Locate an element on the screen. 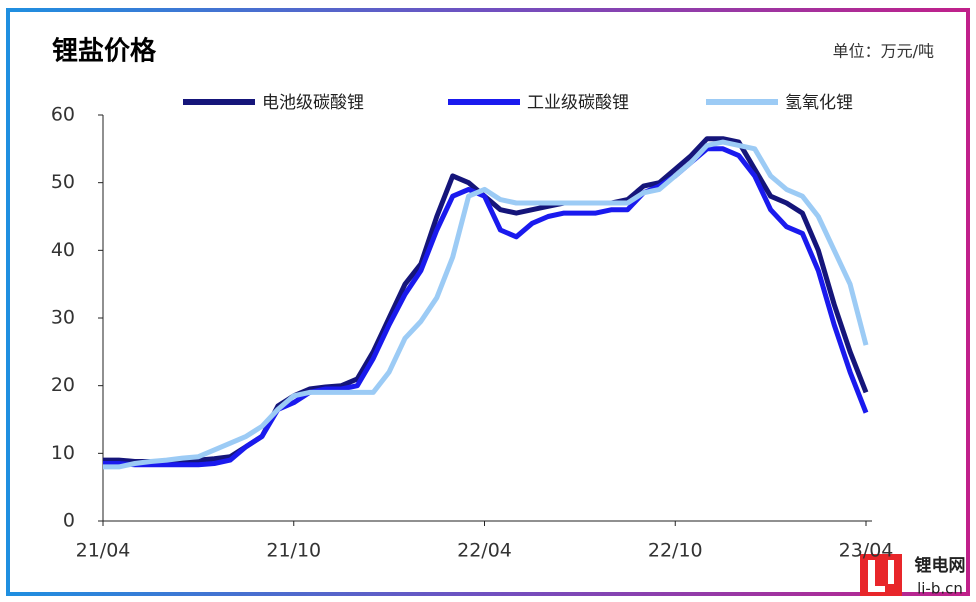 Image resolution: width=976 pixels, height=602 pixels. legend-label: 工业级碳酸锂 is located at coordinates (578, 103).